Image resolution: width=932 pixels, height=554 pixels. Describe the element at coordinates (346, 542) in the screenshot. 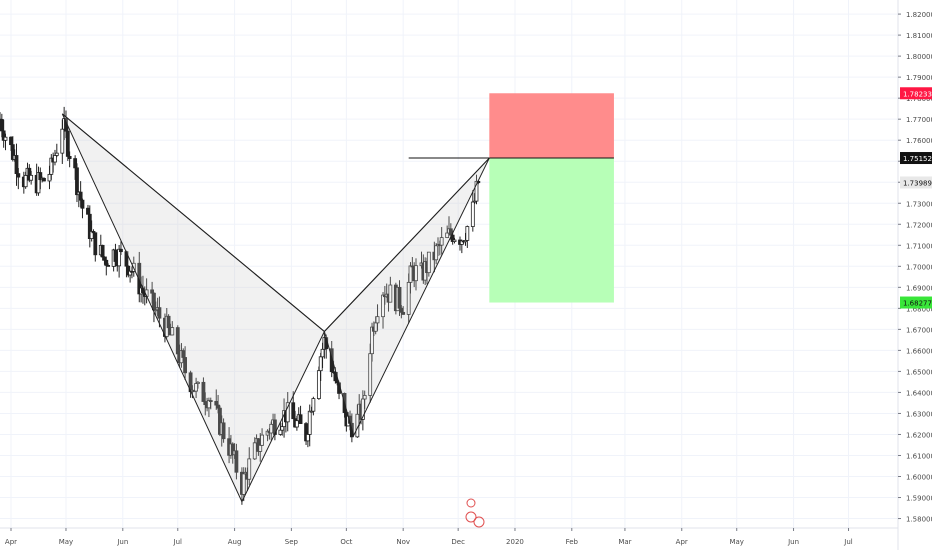

I see `time-tick-label: Oct` at that location.